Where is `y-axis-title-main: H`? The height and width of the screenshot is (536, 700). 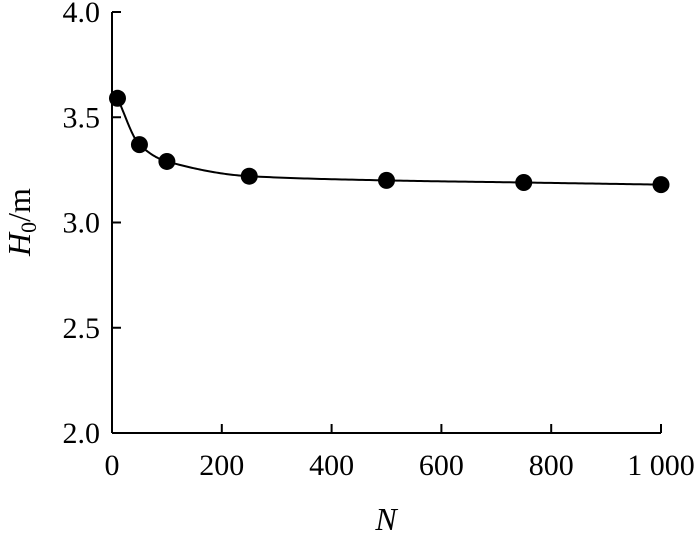 y-axis-title-main: H is located at coordinates (19, 244).